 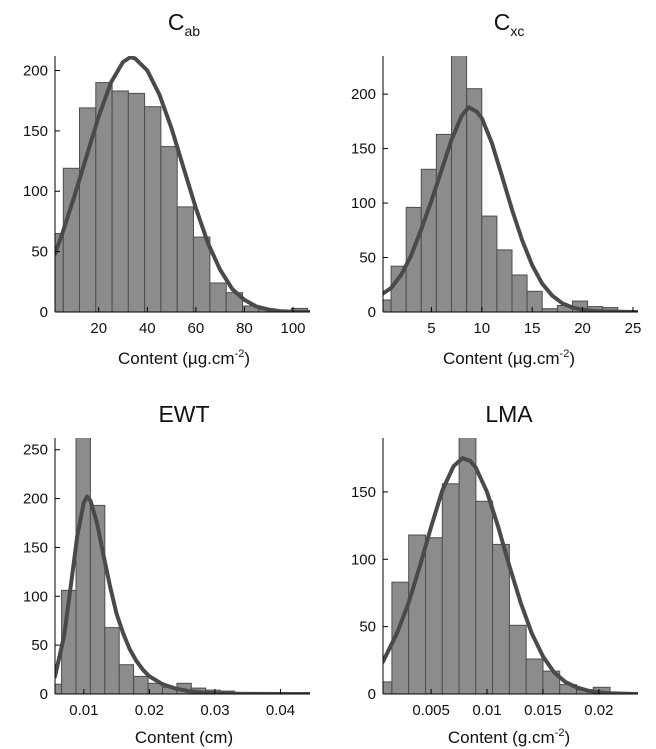 What do you see at coordinates (280, 710) in the screenshot?
I see `x-tick-label: 0.04` at bounding box center [280, 710].